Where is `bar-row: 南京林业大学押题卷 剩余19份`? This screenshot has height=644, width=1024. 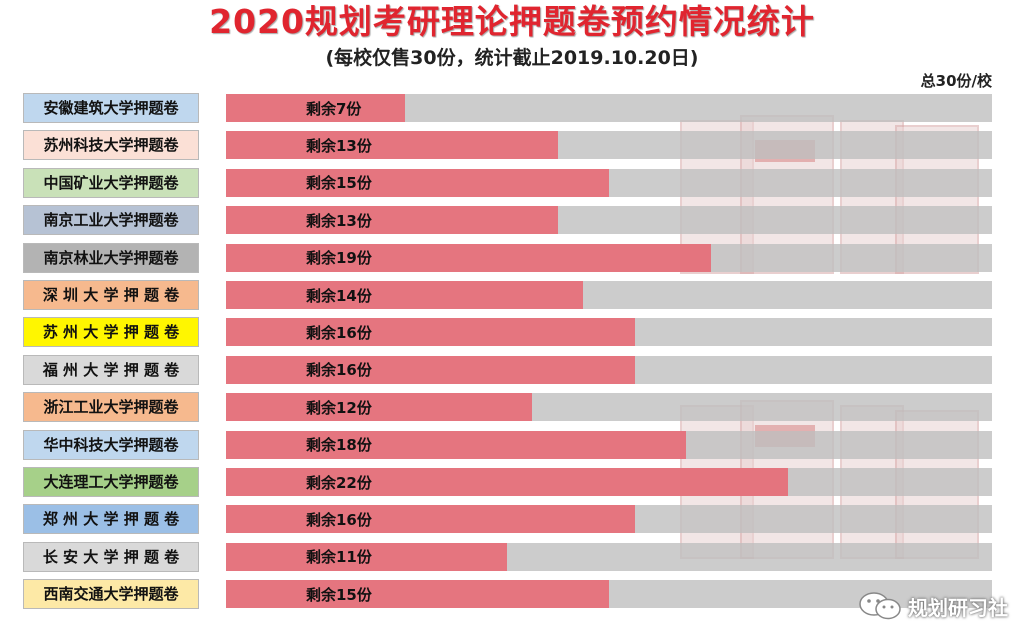
bar-row: 南京林业大学押题卷 剩余19份 is located at coordinates (512, 257).